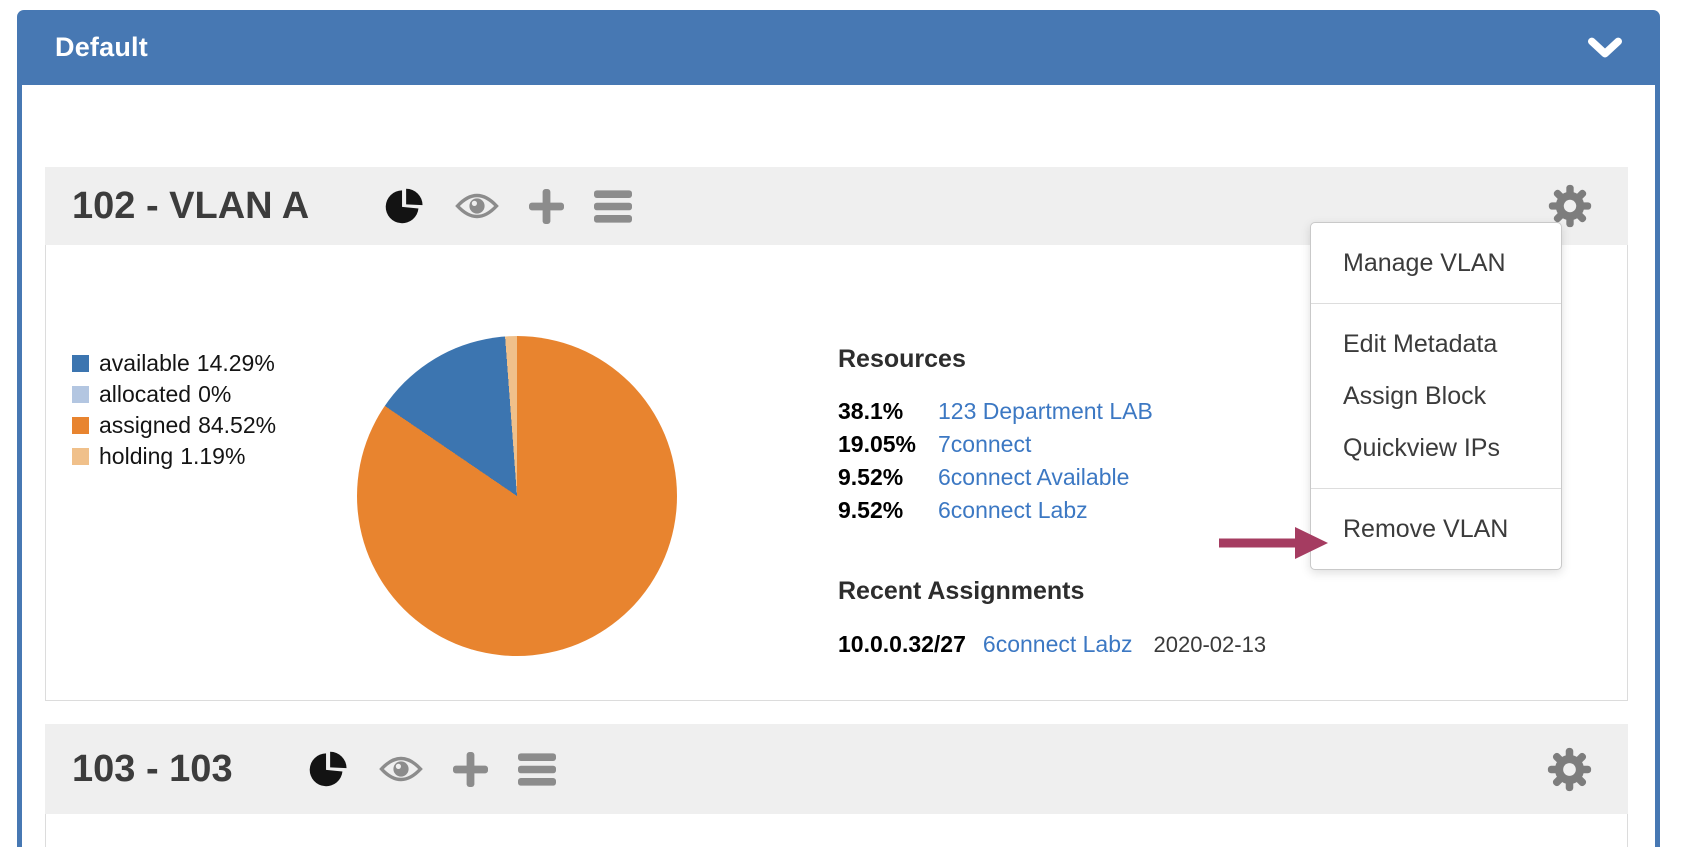  What do you see at coordinates (902, 644) in the screenshot?
I see `assignment-block: 10.0.0.32/27` at bounding box center [902, 644].